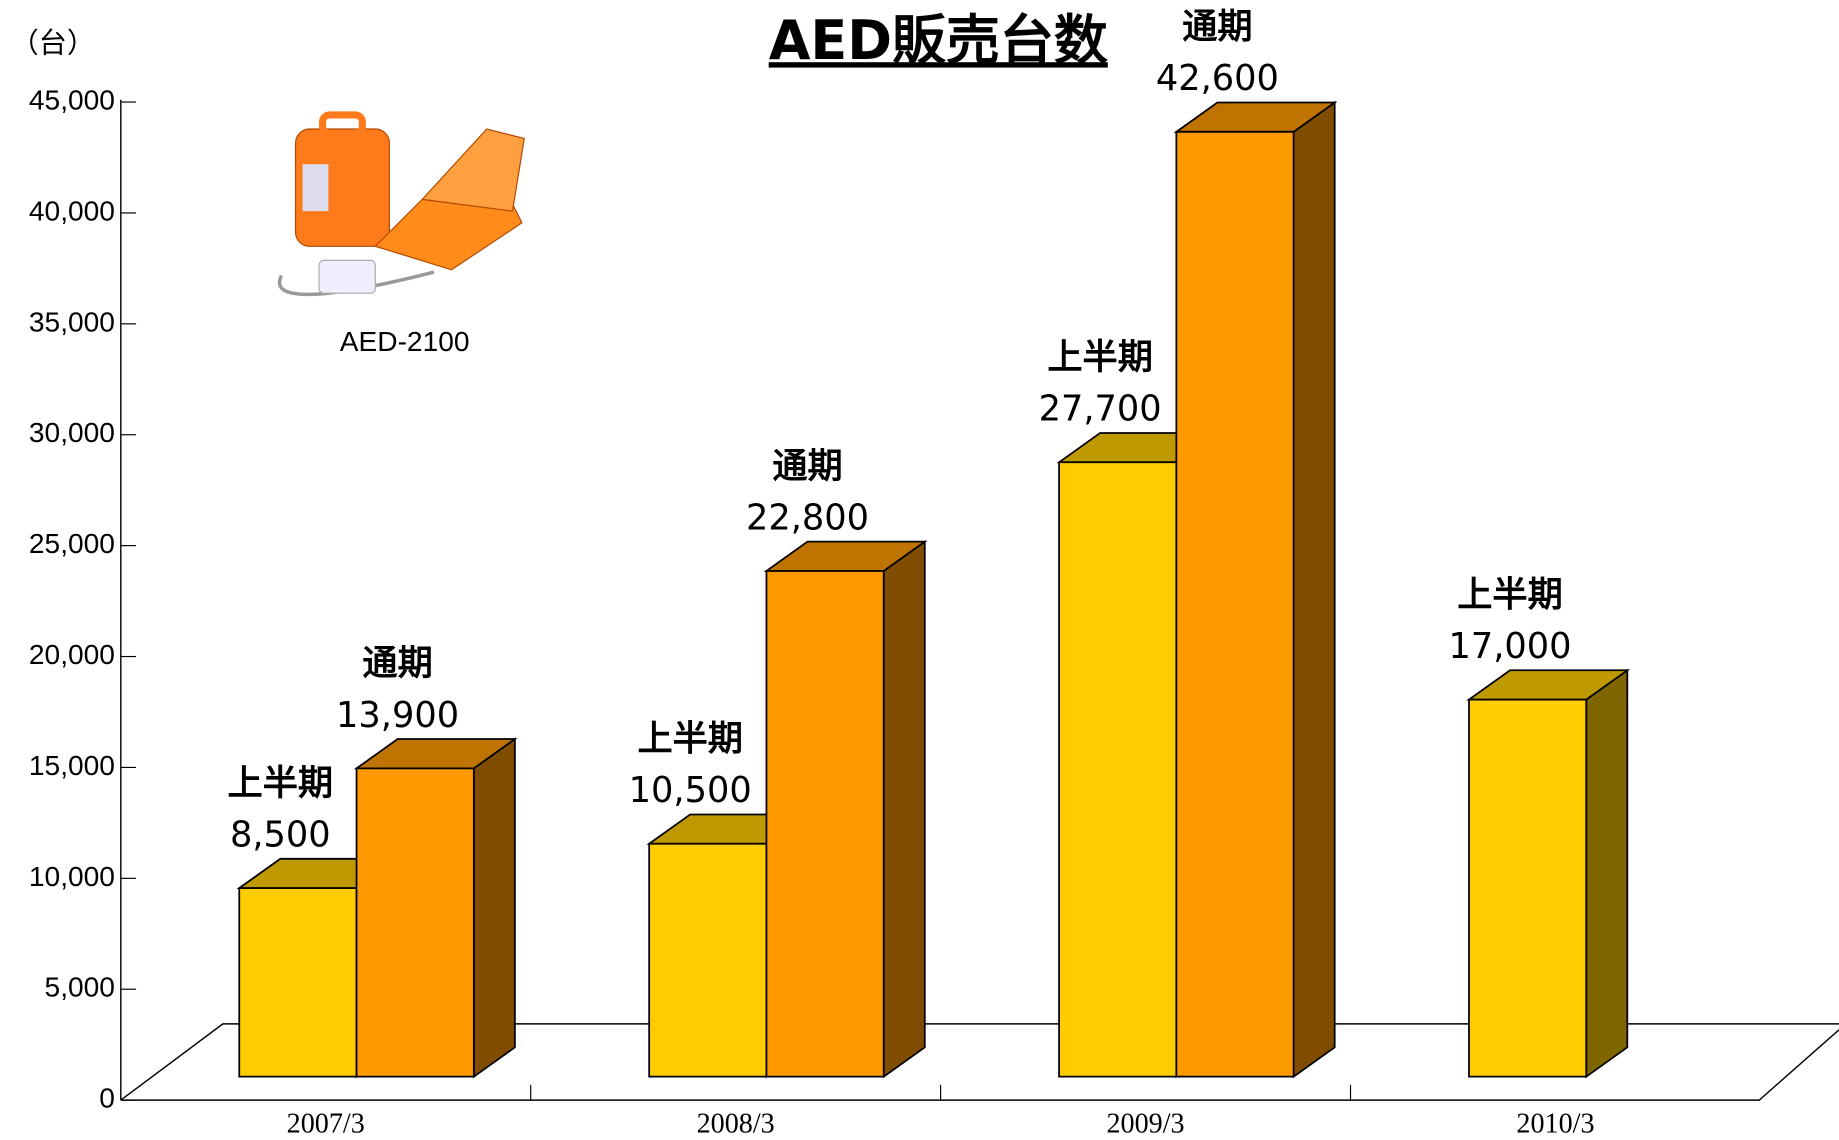 Image resolution: width=1839 pixels, height=1140 pixels. I want to click on value-label: 42,600, so click(1217, 78).